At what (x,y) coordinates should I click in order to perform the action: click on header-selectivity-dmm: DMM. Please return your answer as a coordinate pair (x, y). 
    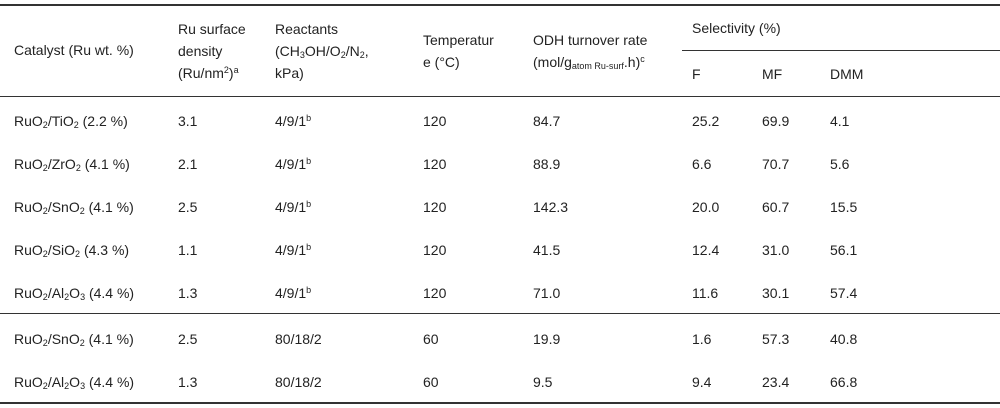
    Looking at the image, I should click on (847, 74).